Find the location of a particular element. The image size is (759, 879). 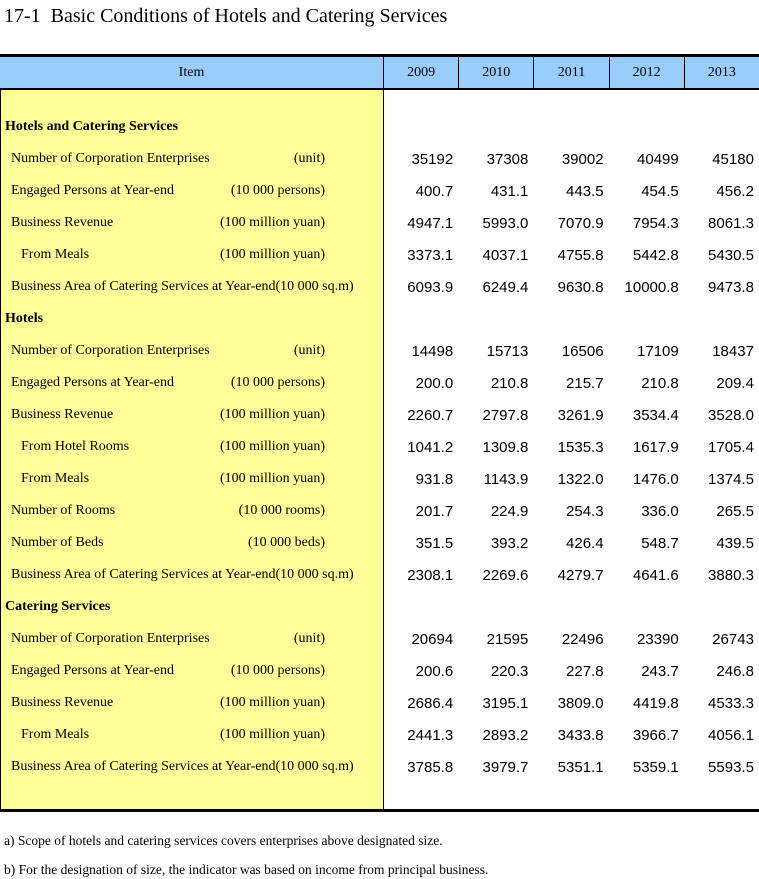

row-label: Number of Beds is located at coordinates (57, 542).